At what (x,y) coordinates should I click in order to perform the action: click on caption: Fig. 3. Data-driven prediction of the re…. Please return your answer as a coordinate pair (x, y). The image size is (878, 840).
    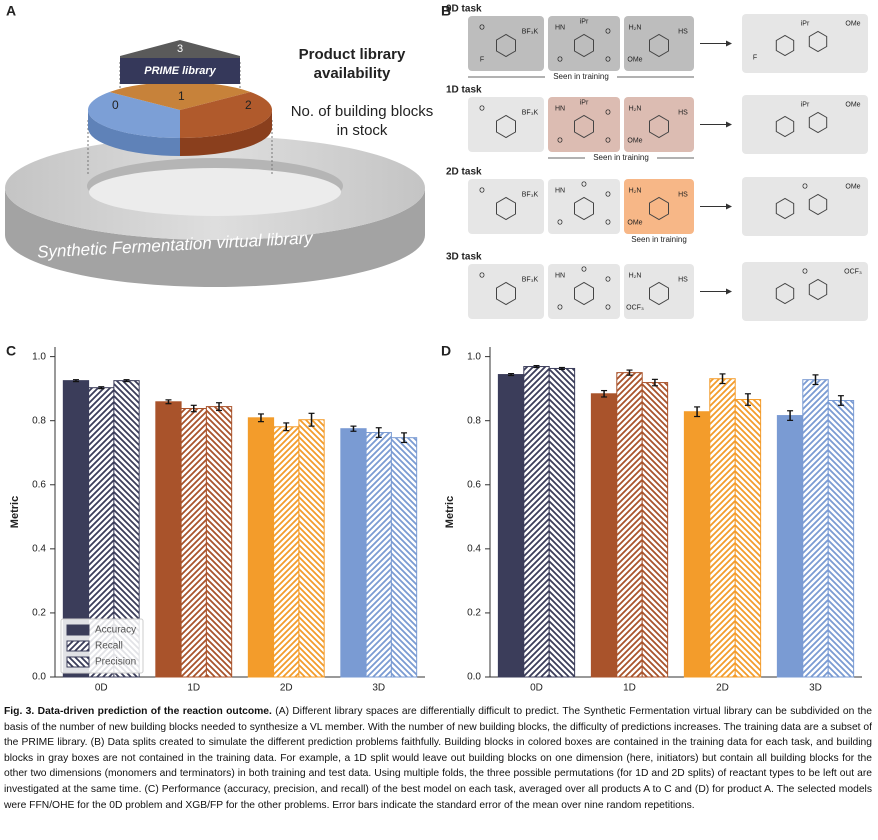
    Looking at the image, I should click on (438, 758).